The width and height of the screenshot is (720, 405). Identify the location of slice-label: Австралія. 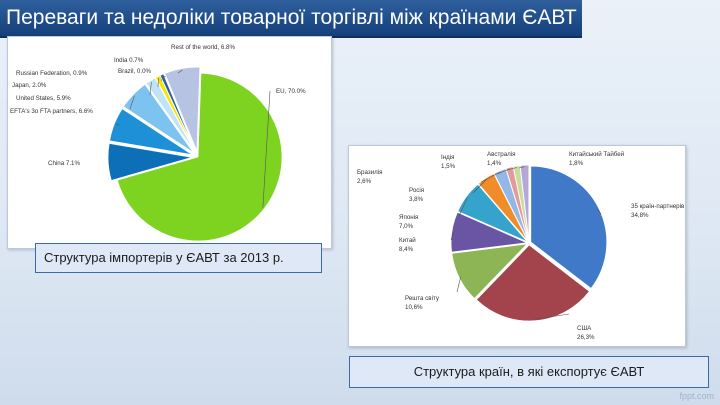
(501, 154).